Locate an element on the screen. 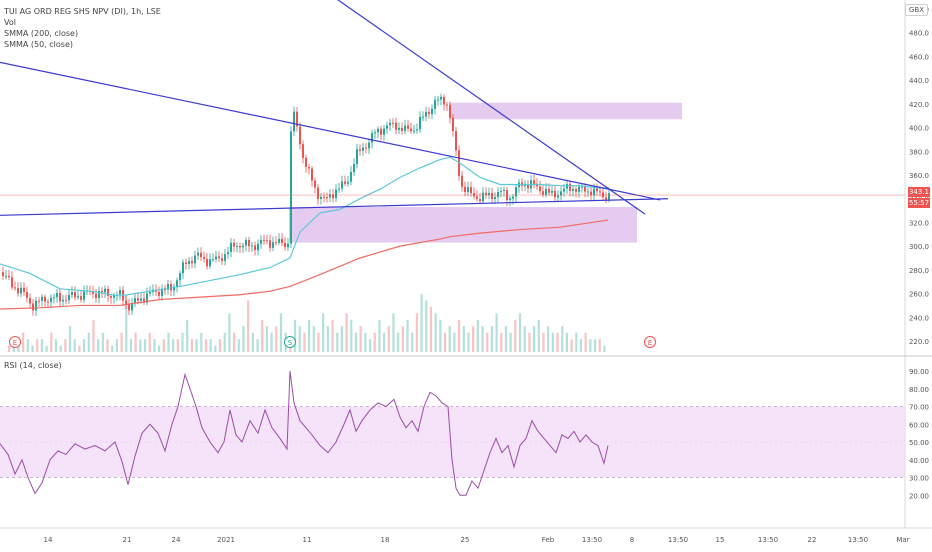 The width and height of the screenshot is (932, 552). rsi-tick-label: 70.00 is located at coordinates (919, 408).